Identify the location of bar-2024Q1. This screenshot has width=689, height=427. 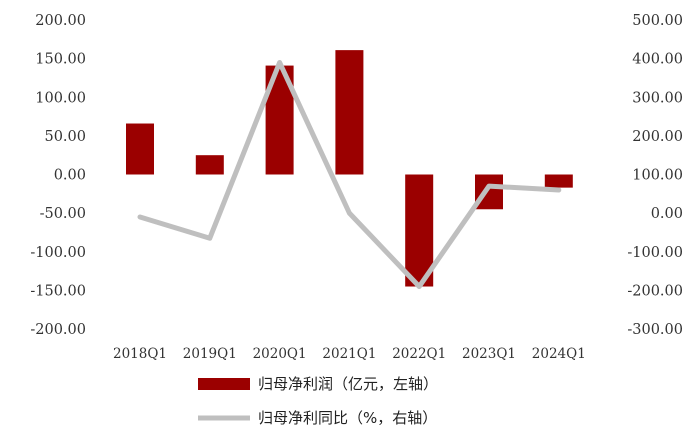
(558, 181).